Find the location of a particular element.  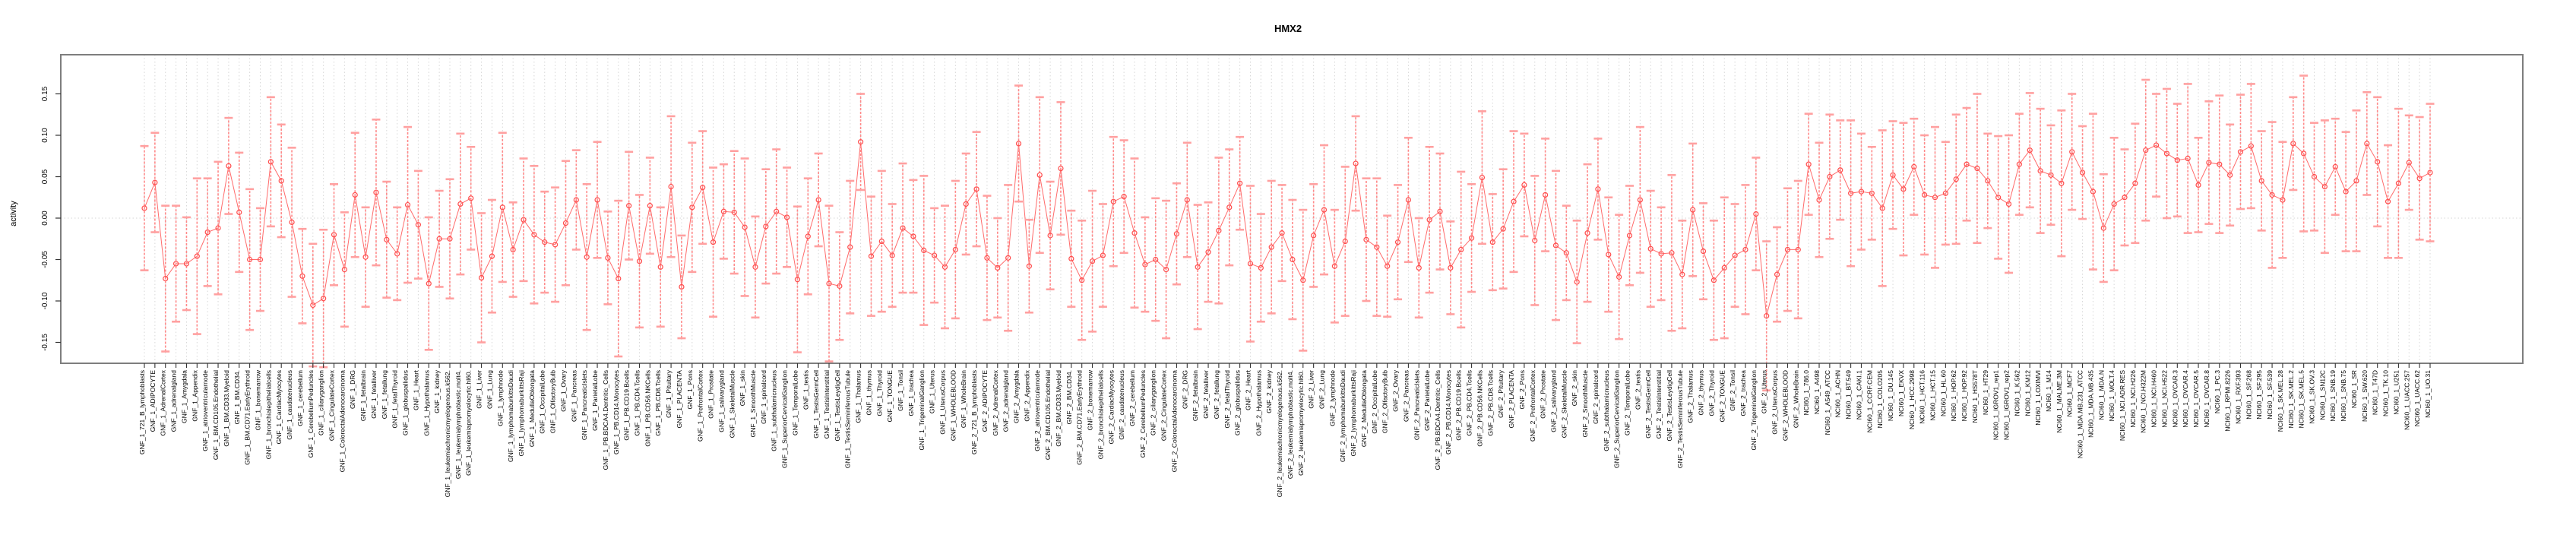

x-tick-label: GNF_1_PB.CD19.Bcells is located at coordinates (627, 405).